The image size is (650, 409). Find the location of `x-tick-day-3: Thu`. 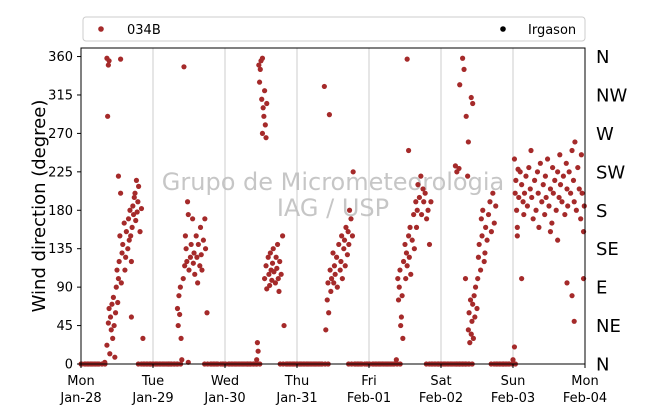

x-tick-day-3: Thu is located at coordinates (296, 381).